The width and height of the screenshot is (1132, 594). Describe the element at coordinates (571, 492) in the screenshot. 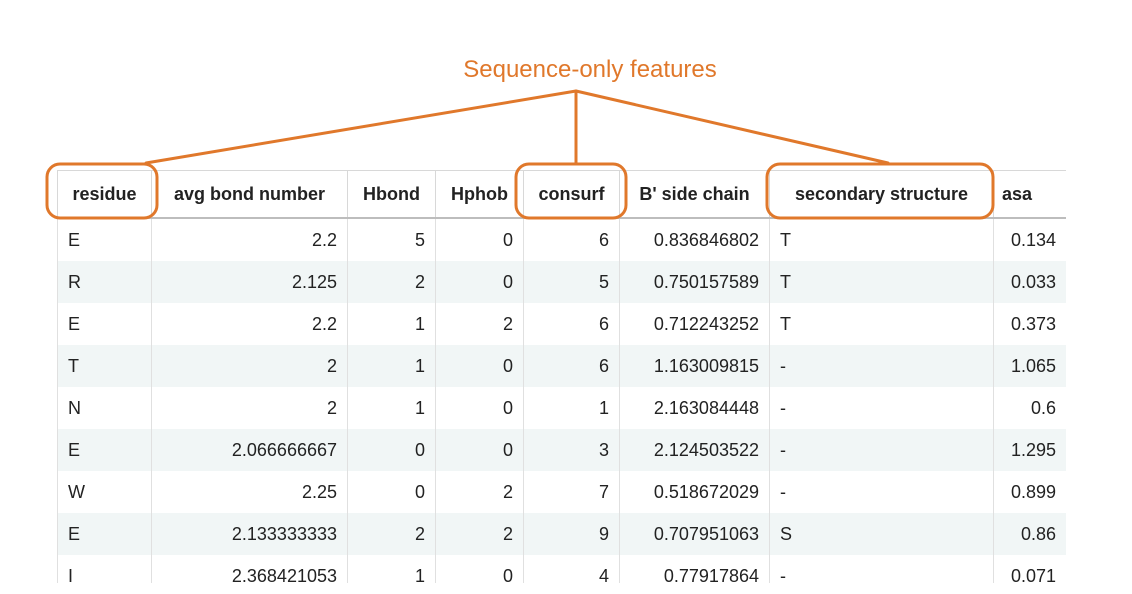

I see `cell-consurf: 7` at that location.